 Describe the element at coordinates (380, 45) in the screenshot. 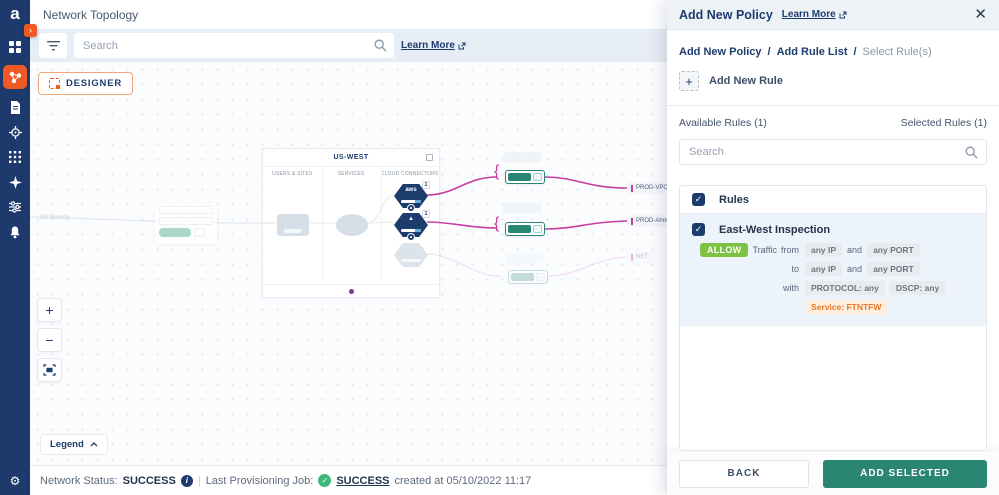

I see `search-icon` at that location.